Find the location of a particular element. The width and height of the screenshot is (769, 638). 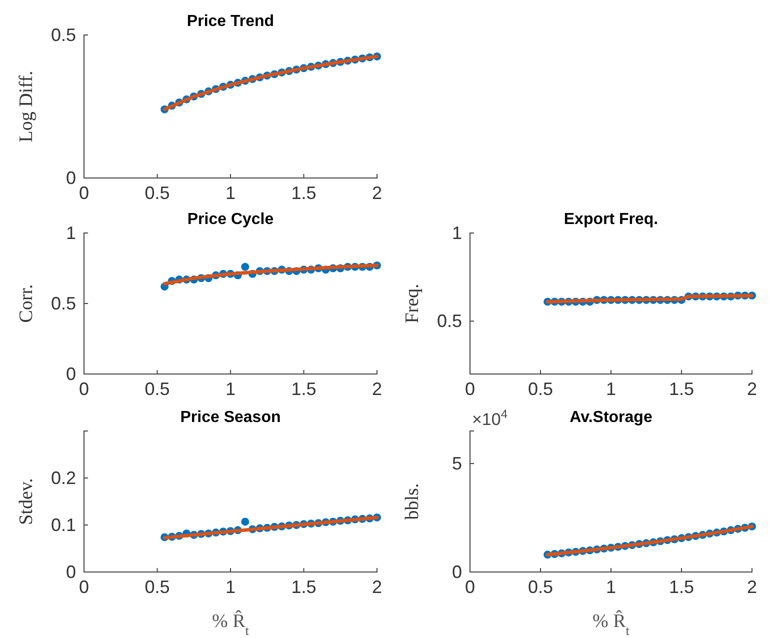

chart-title: Price Trend is located at coordinates (230, 21).